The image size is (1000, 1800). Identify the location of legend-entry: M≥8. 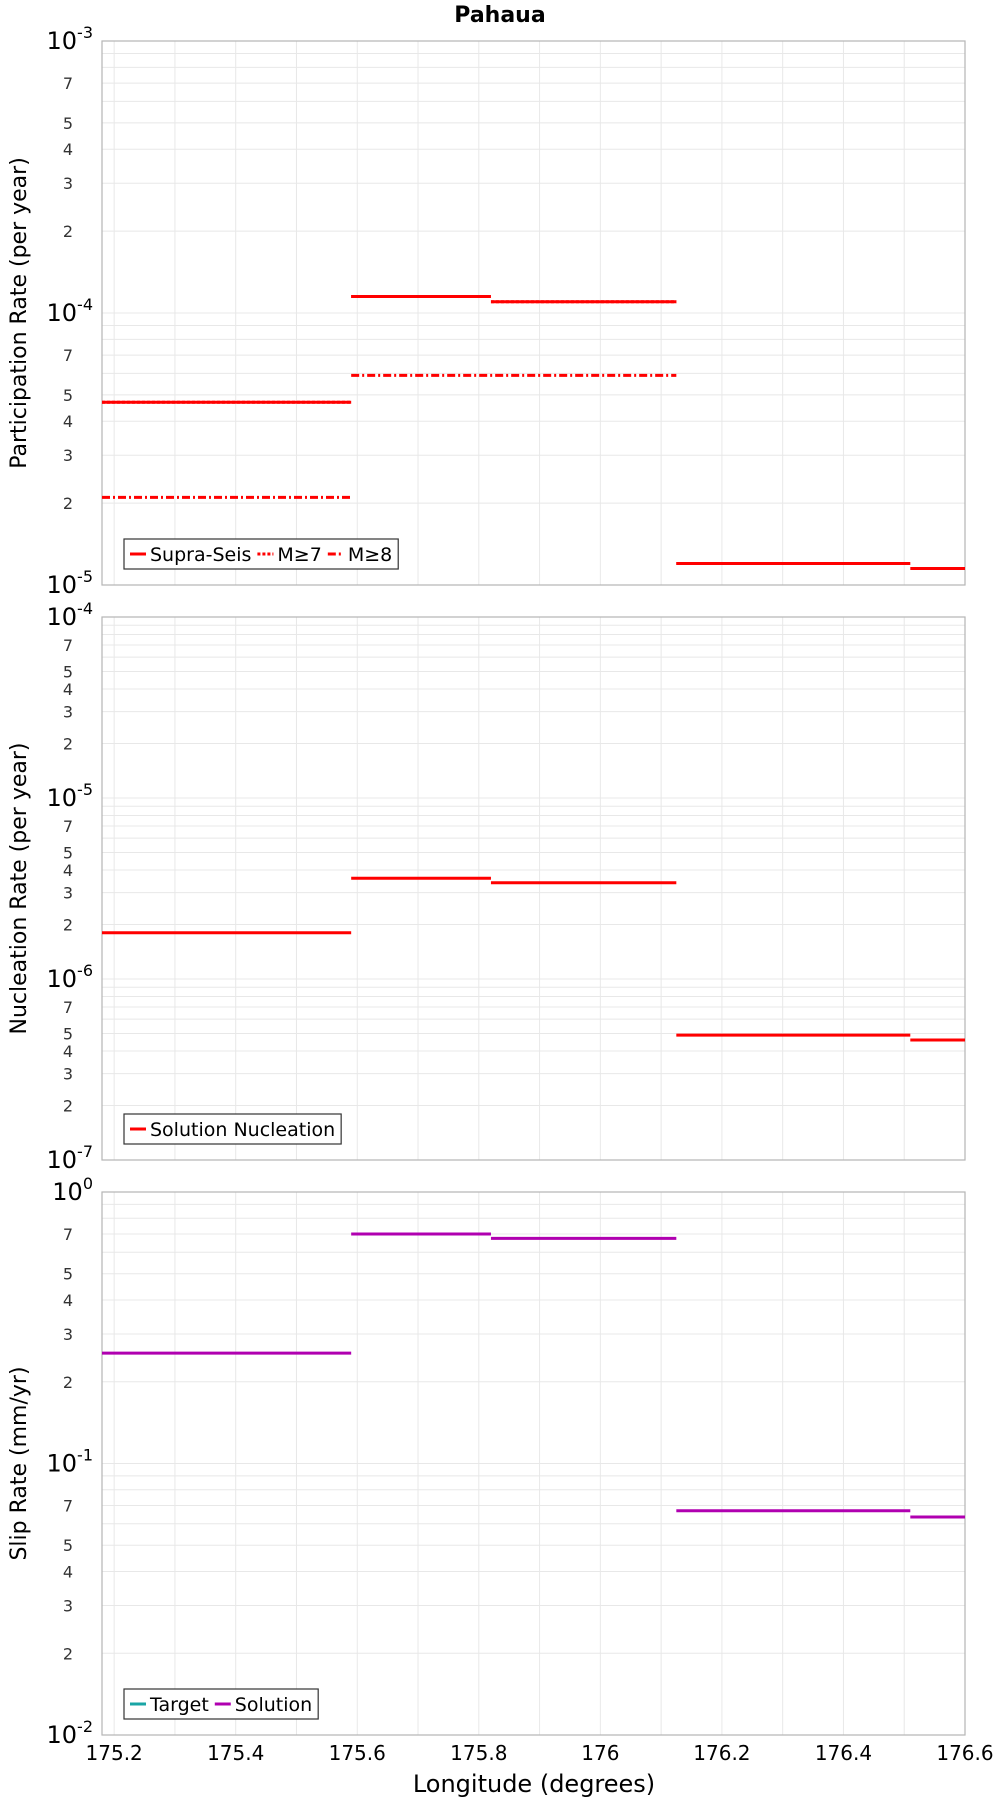
(370, 555).